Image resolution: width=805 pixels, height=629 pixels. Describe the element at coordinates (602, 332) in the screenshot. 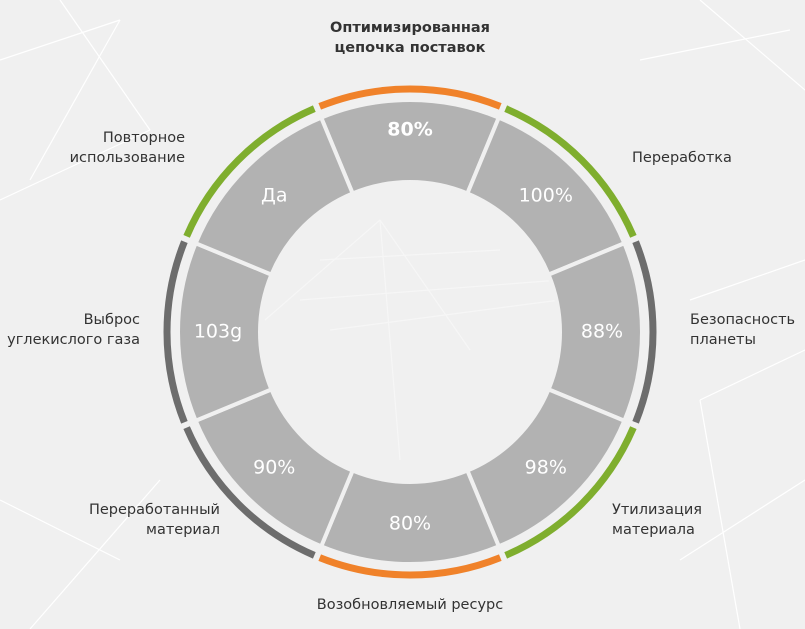

I see `segment-value: 88%` at that location.